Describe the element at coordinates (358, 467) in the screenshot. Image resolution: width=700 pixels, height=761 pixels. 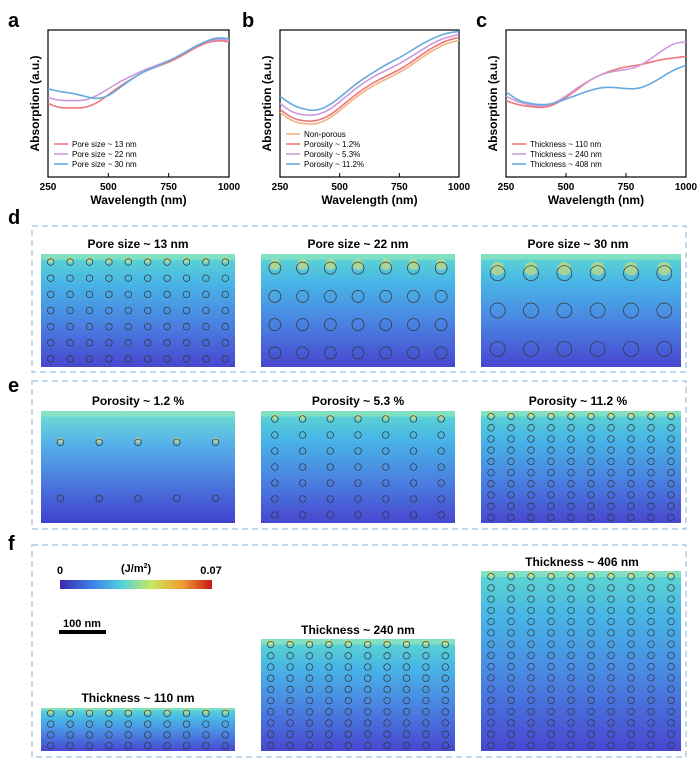
I see `field-background` at that location.